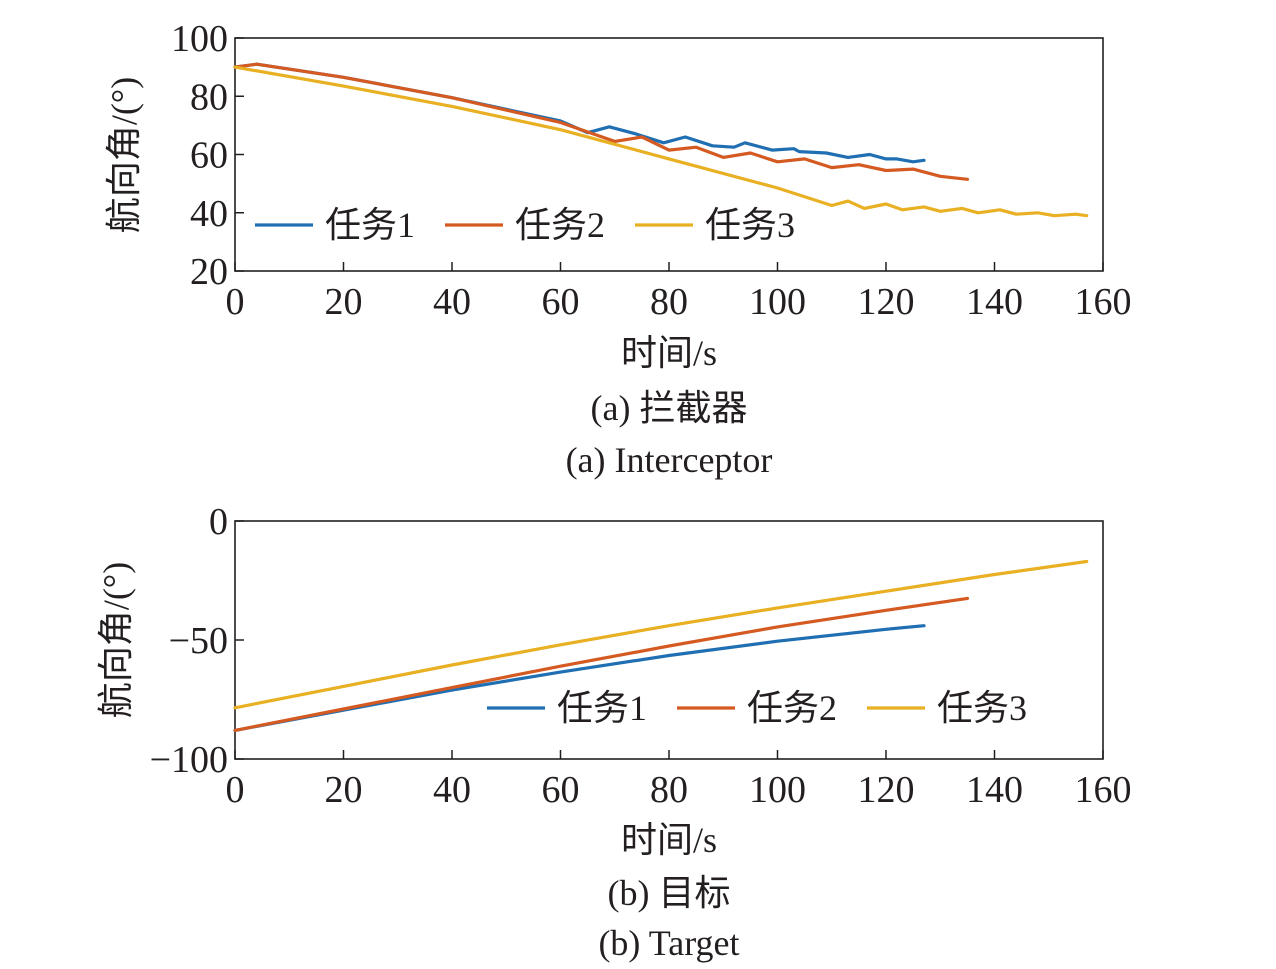  What do you see at coordinates (209, 214) in the screenshot?
I see `y-tick-label: 40` at bounding box center [209, 214].